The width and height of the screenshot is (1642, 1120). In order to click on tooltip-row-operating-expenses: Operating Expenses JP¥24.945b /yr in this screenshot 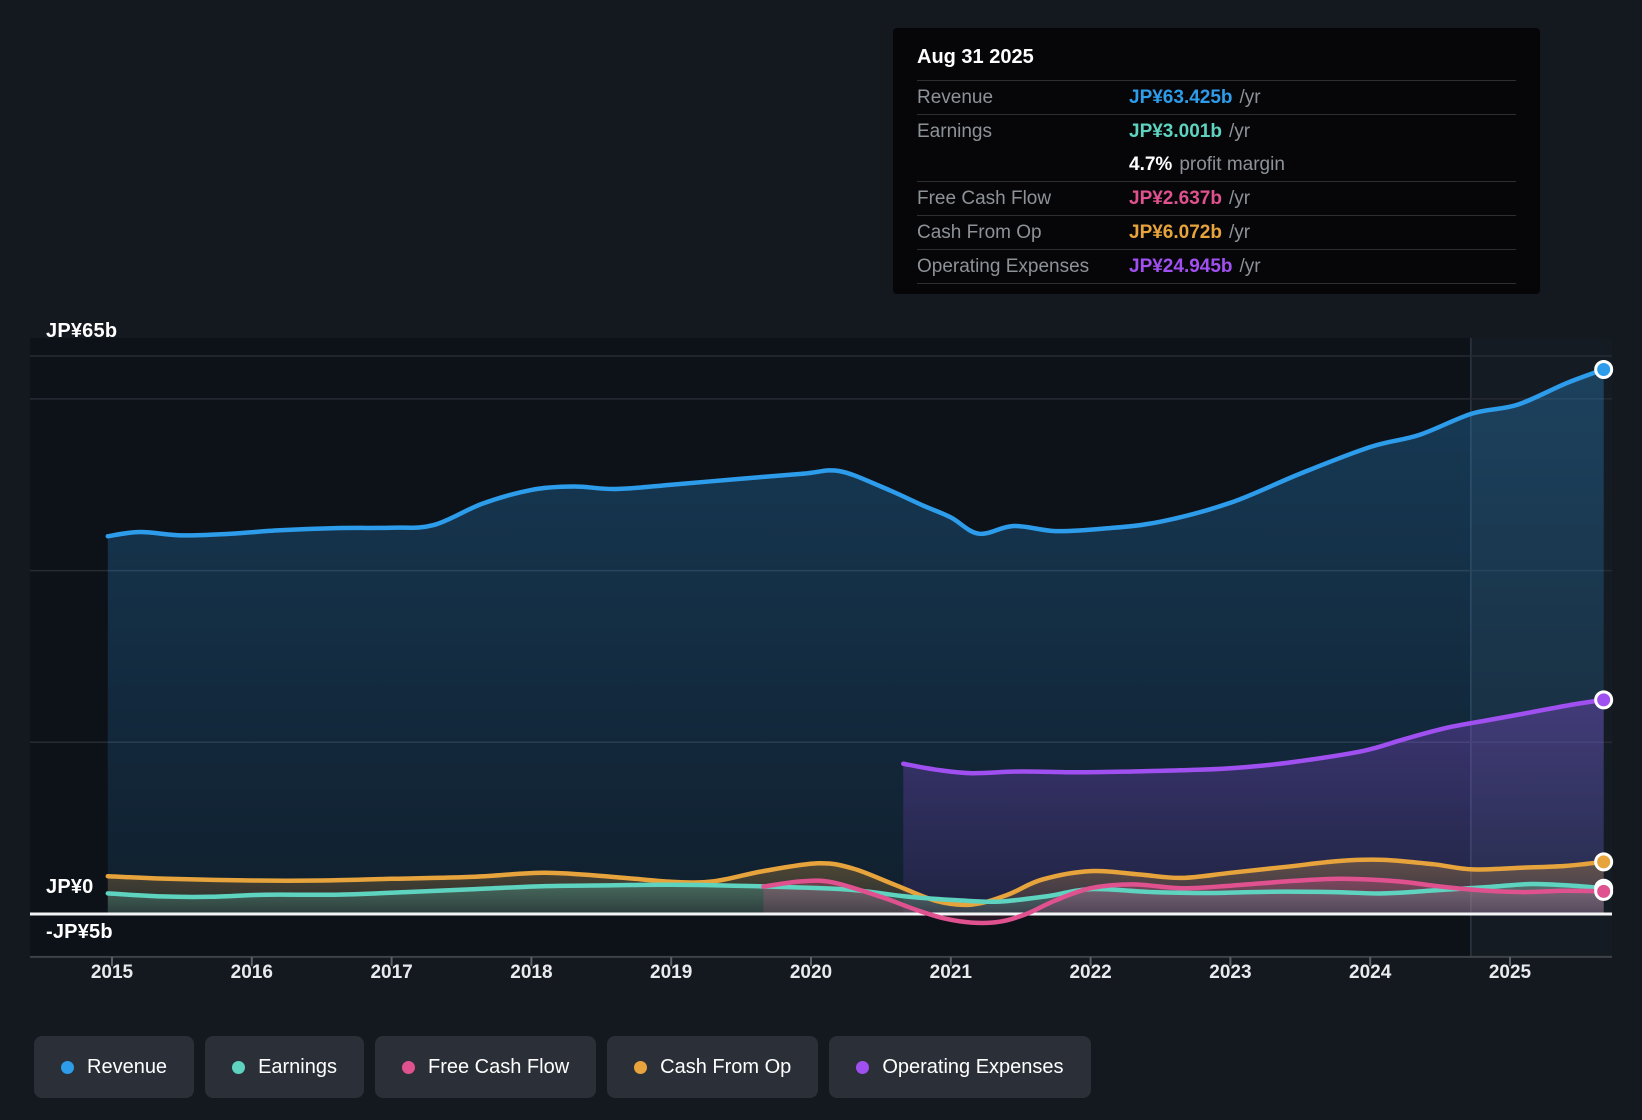, I will do `click(1216, 267)`.